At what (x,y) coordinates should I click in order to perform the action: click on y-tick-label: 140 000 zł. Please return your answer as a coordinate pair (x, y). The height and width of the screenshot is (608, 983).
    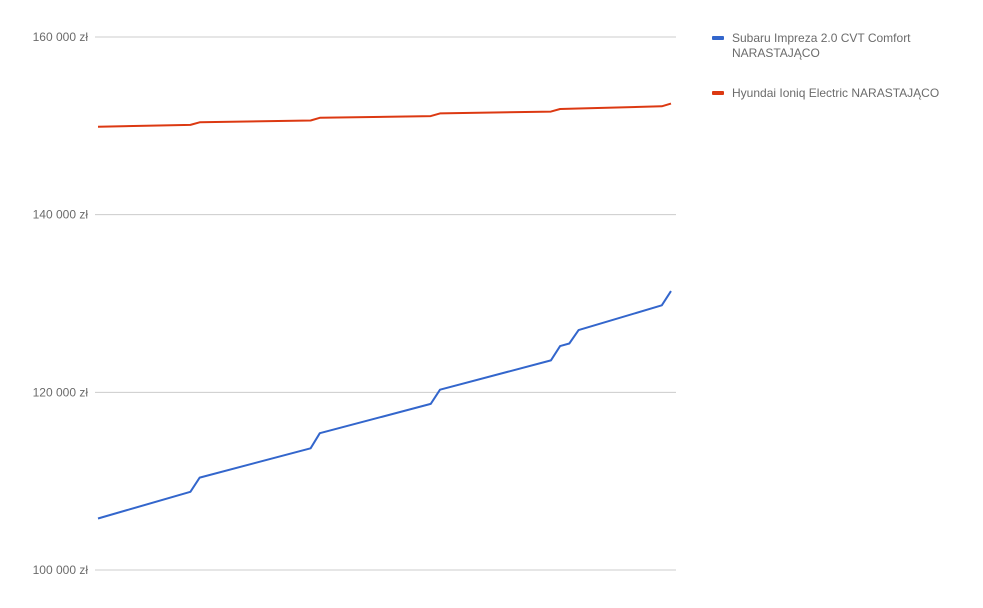
    Looking at the image, I should click on (61, 215).